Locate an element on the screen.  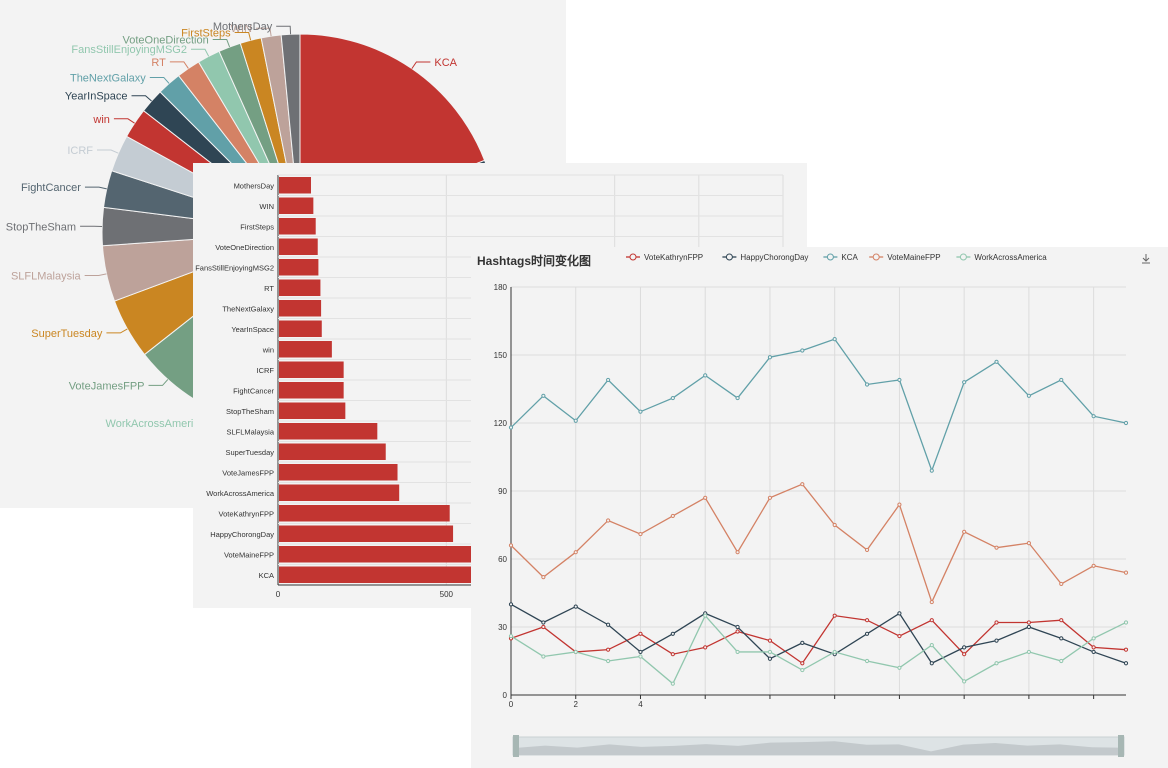
bar-firststeps is located at coordinates (297, 226).